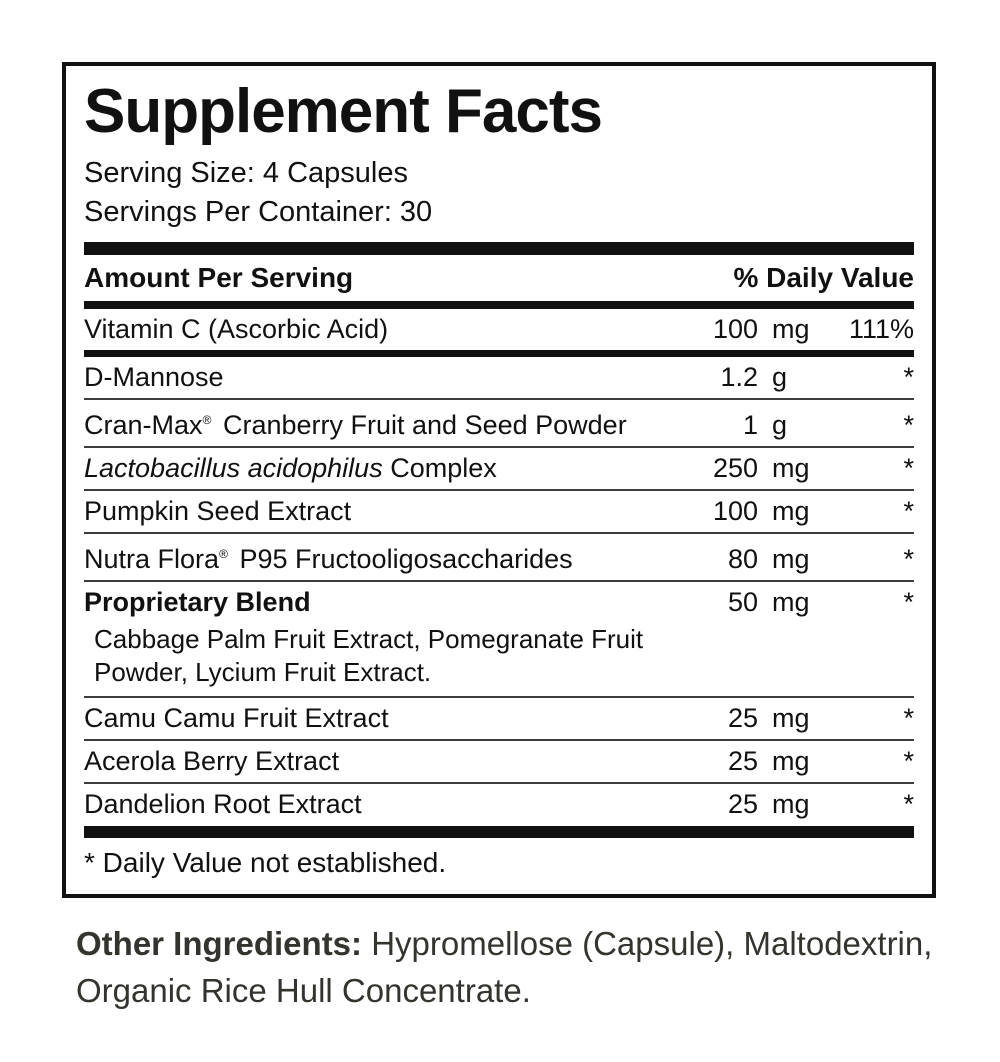 The width and height of the screenshot is (1000, 1062). What do you see at coordinates (290, 468) in the screenshot?
I see `ingredient-name: Lactobacillus acidophilus Complex` at bounding box center [290, 468].